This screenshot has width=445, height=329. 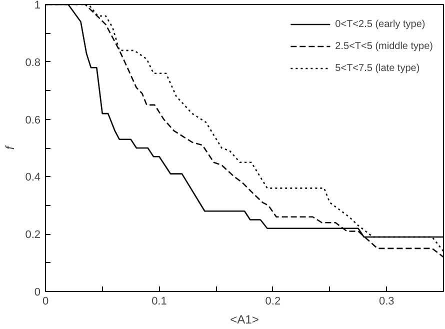 I want to click on x-axis-title: <A1>, so click(x=244, y=319).